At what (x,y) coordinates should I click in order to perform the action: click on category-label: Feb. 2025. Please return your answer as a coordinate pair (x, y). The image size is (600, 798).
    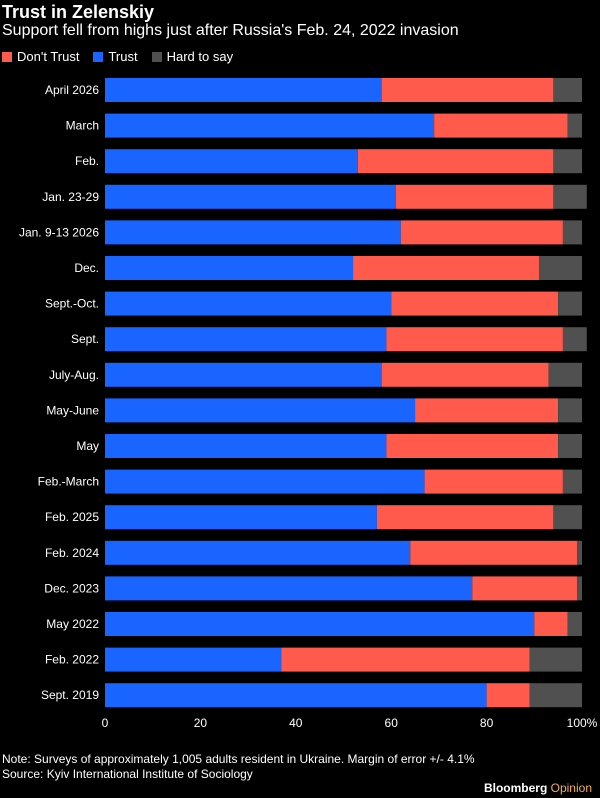
    Looking at the image, I should click on (72, 517).